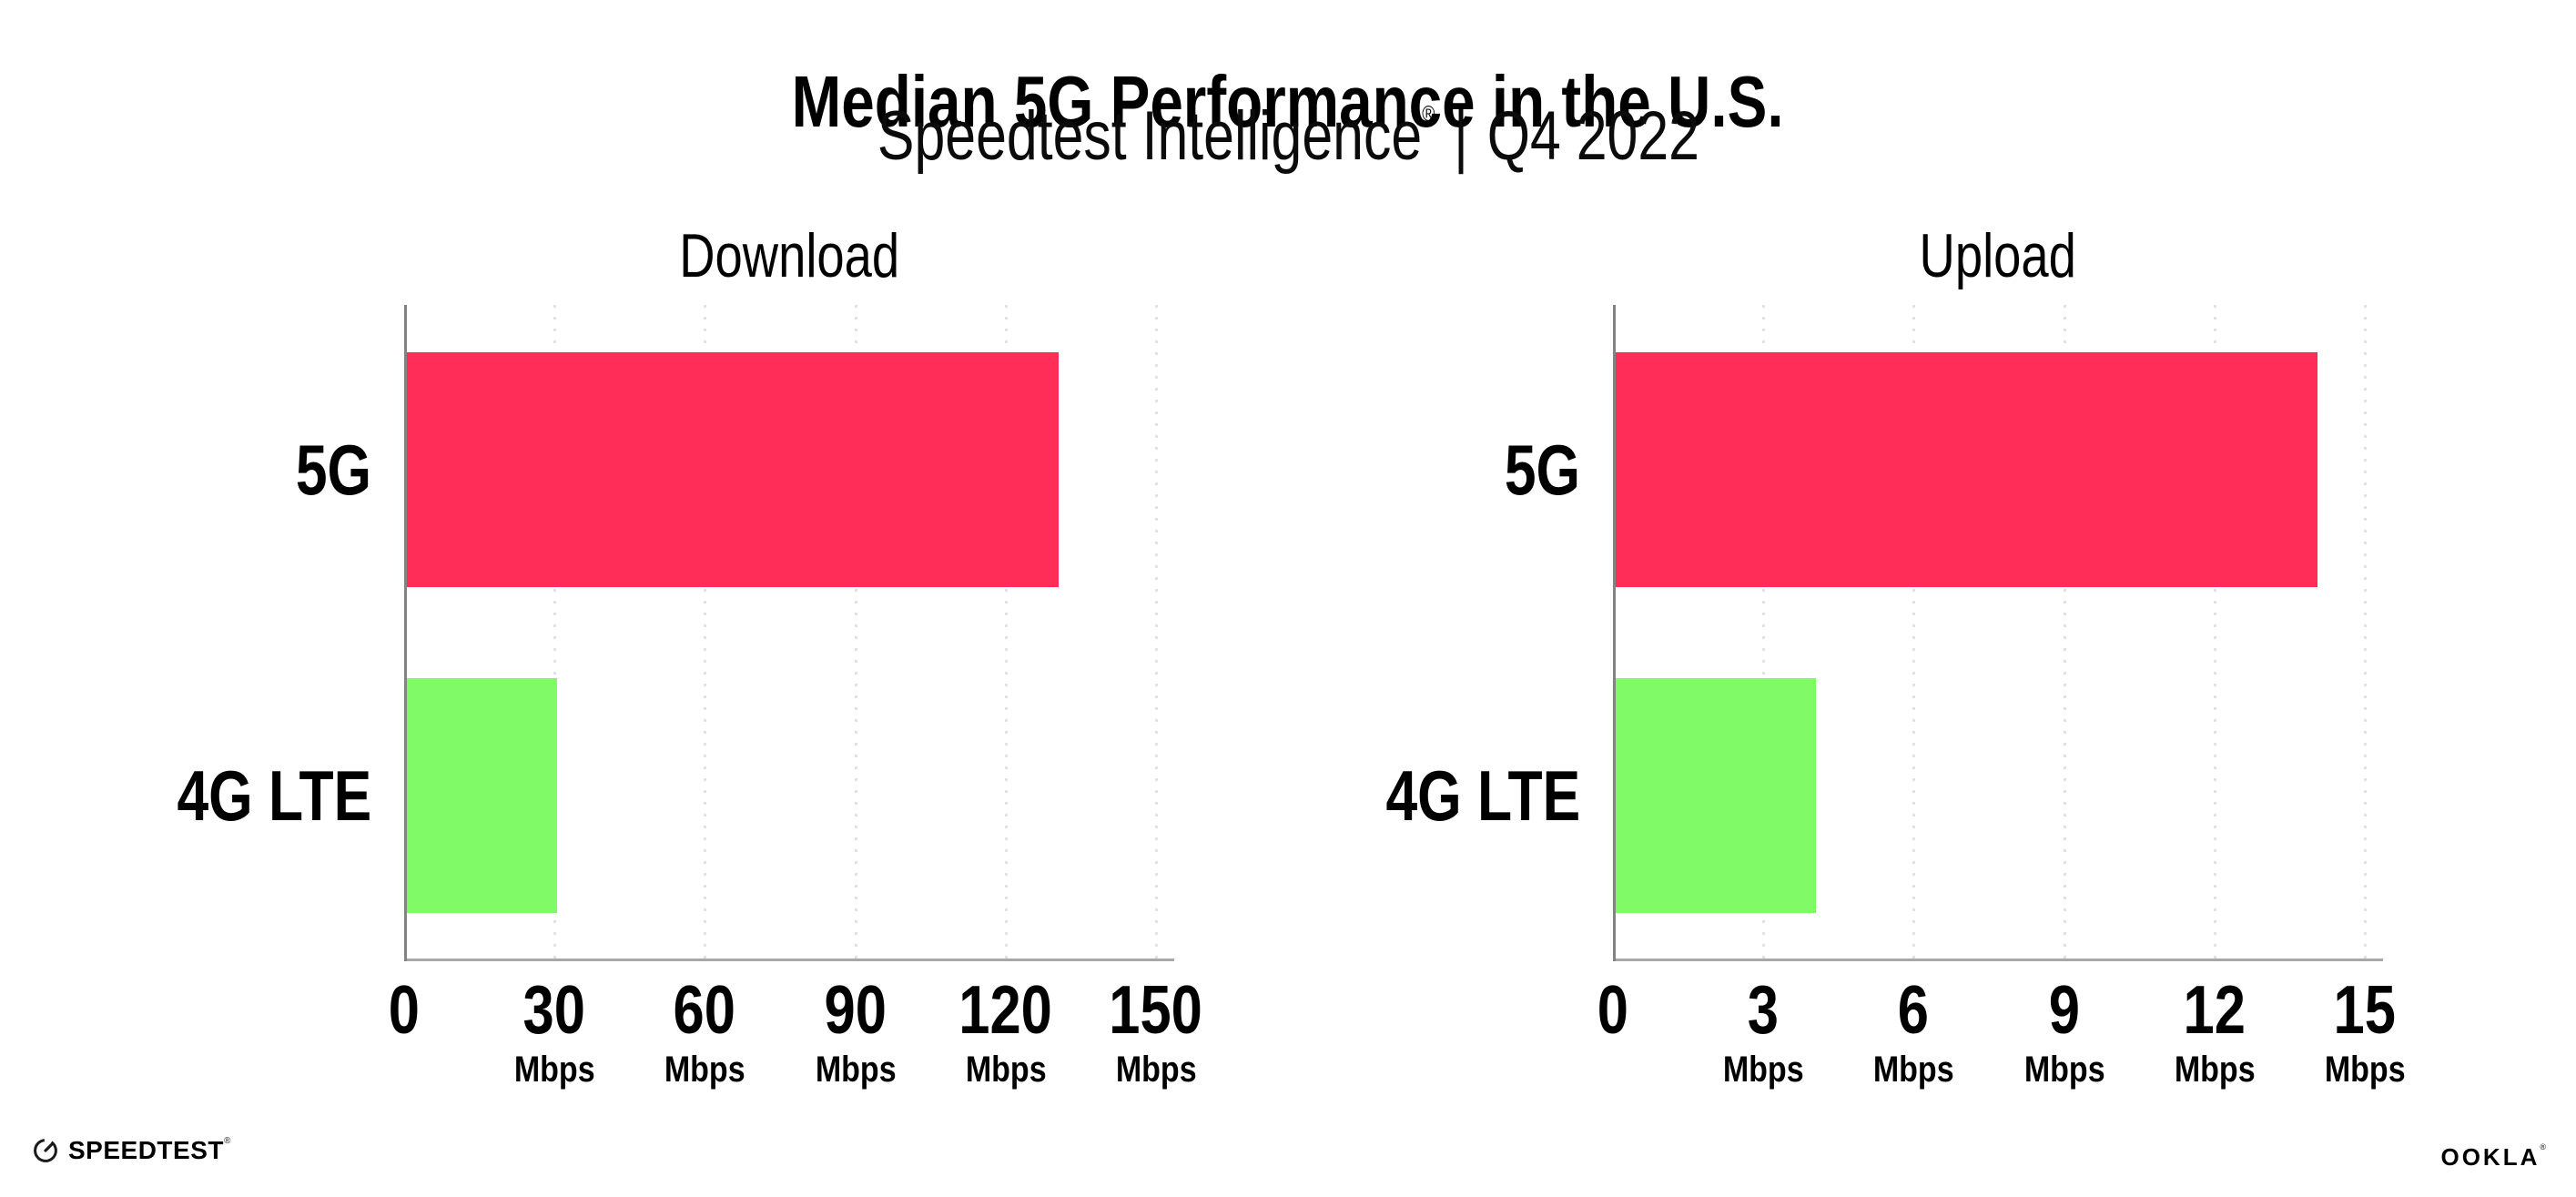 The height and width of the screenshot is (1197, 2576). I want to click on upload-tick-label-0: 0, so click(1613, 1010).